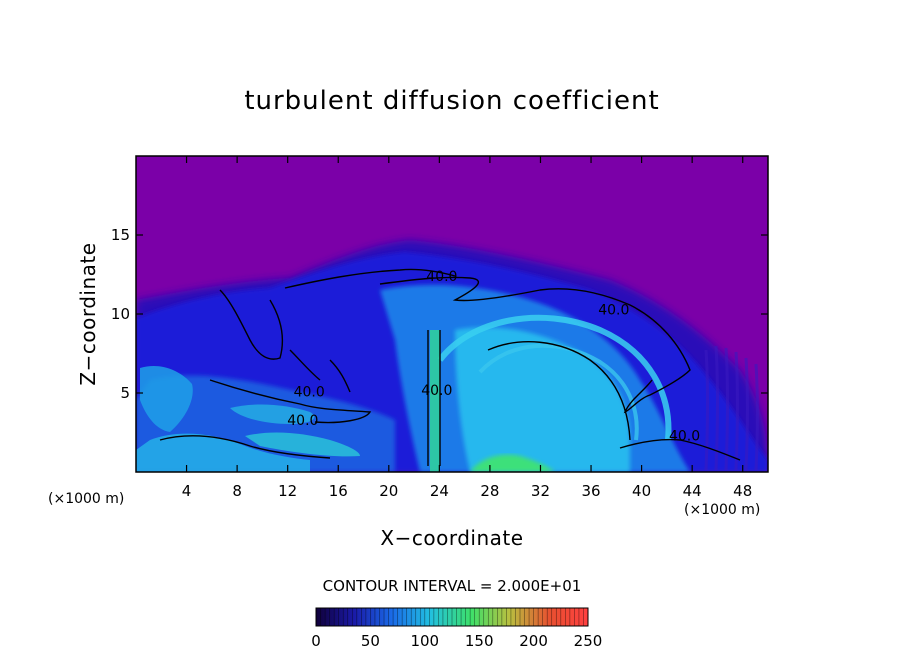 This screenshot has width=904, height=654. Describe the element at coordinates (388, 491) in the screenshot. I see `x-tick-label: 20` at that location.